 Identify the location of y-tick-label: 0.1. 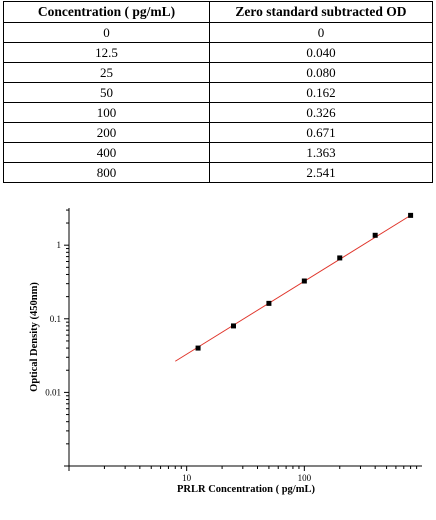
(55, 319).